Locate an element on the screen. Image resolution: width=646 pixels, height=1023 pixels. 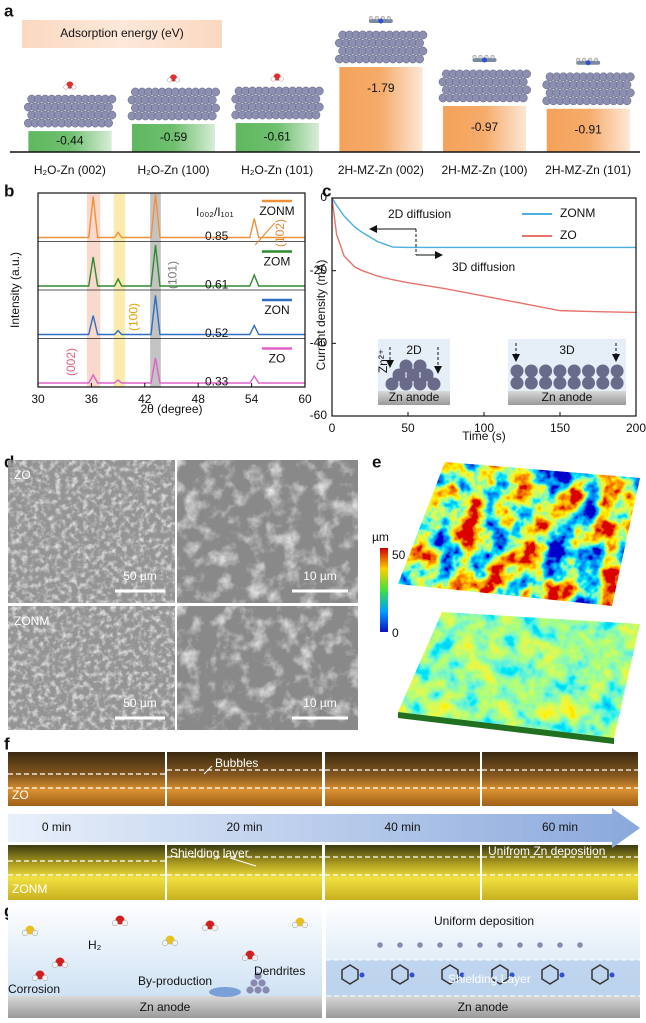
inset-label: 2D is located at coordinates (414, 350).